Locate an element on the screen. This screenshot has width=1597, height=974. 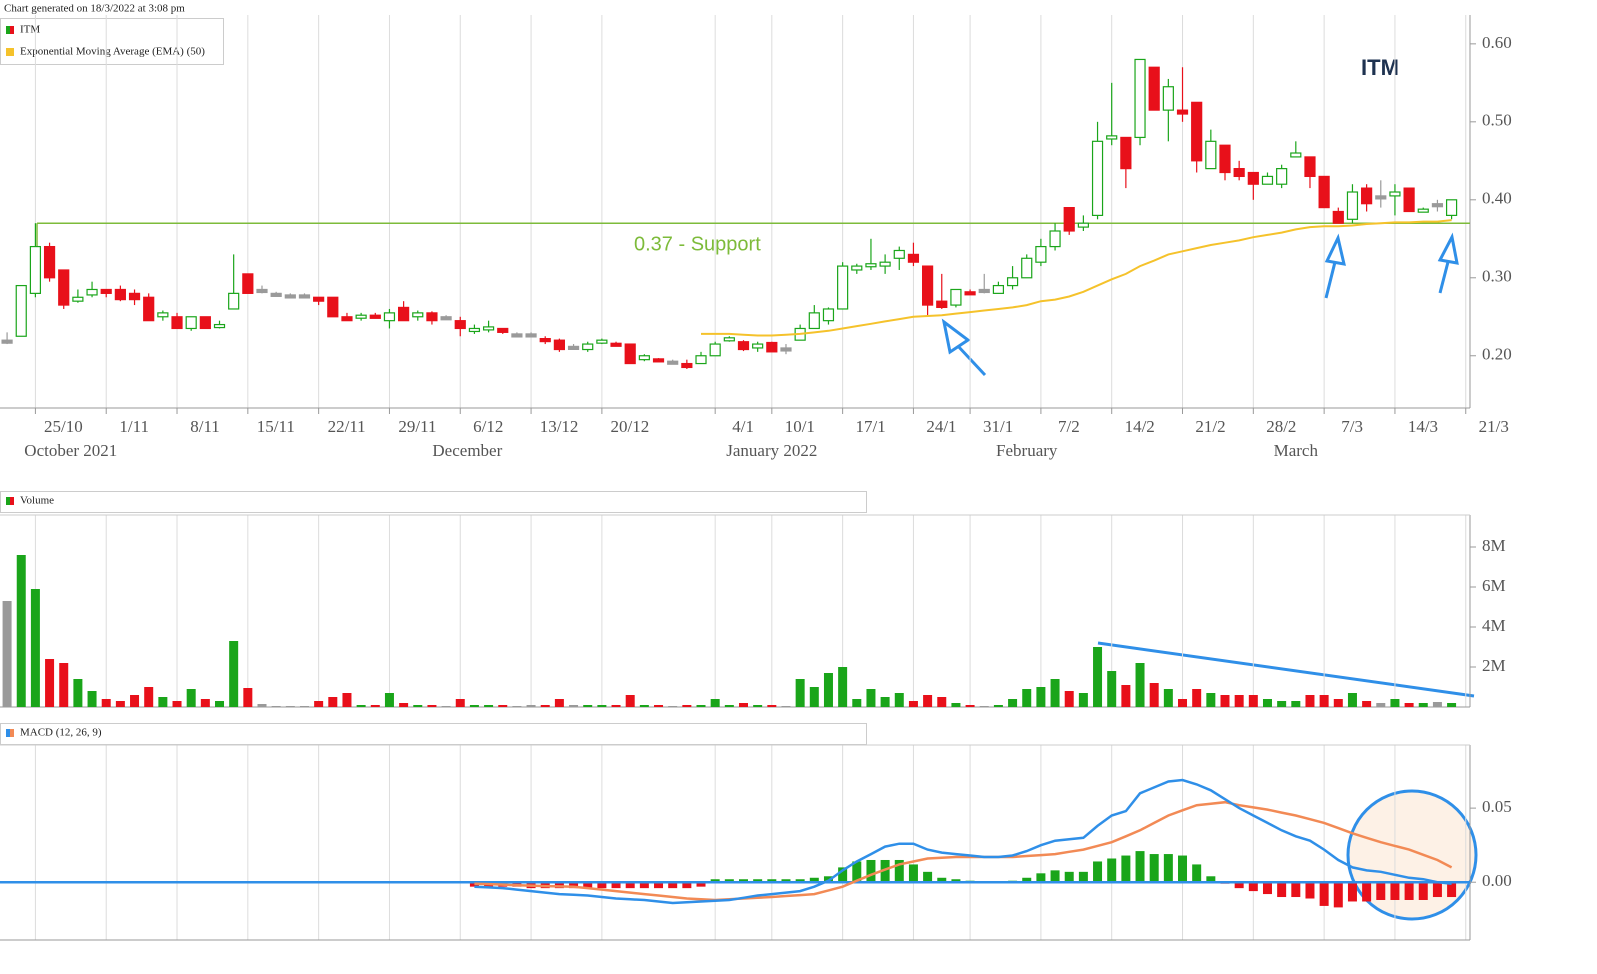
x-tick-label: 7/3 is located at coordinates (1352, 426).